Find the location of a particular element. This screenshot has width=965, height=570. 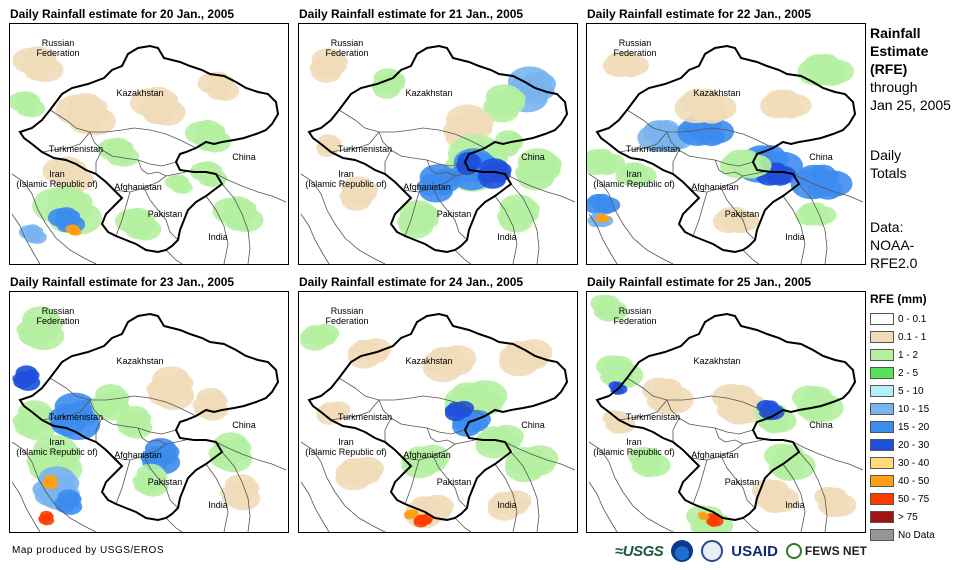

legend-item: 20 - 30 is located at coordinates (899, 445).